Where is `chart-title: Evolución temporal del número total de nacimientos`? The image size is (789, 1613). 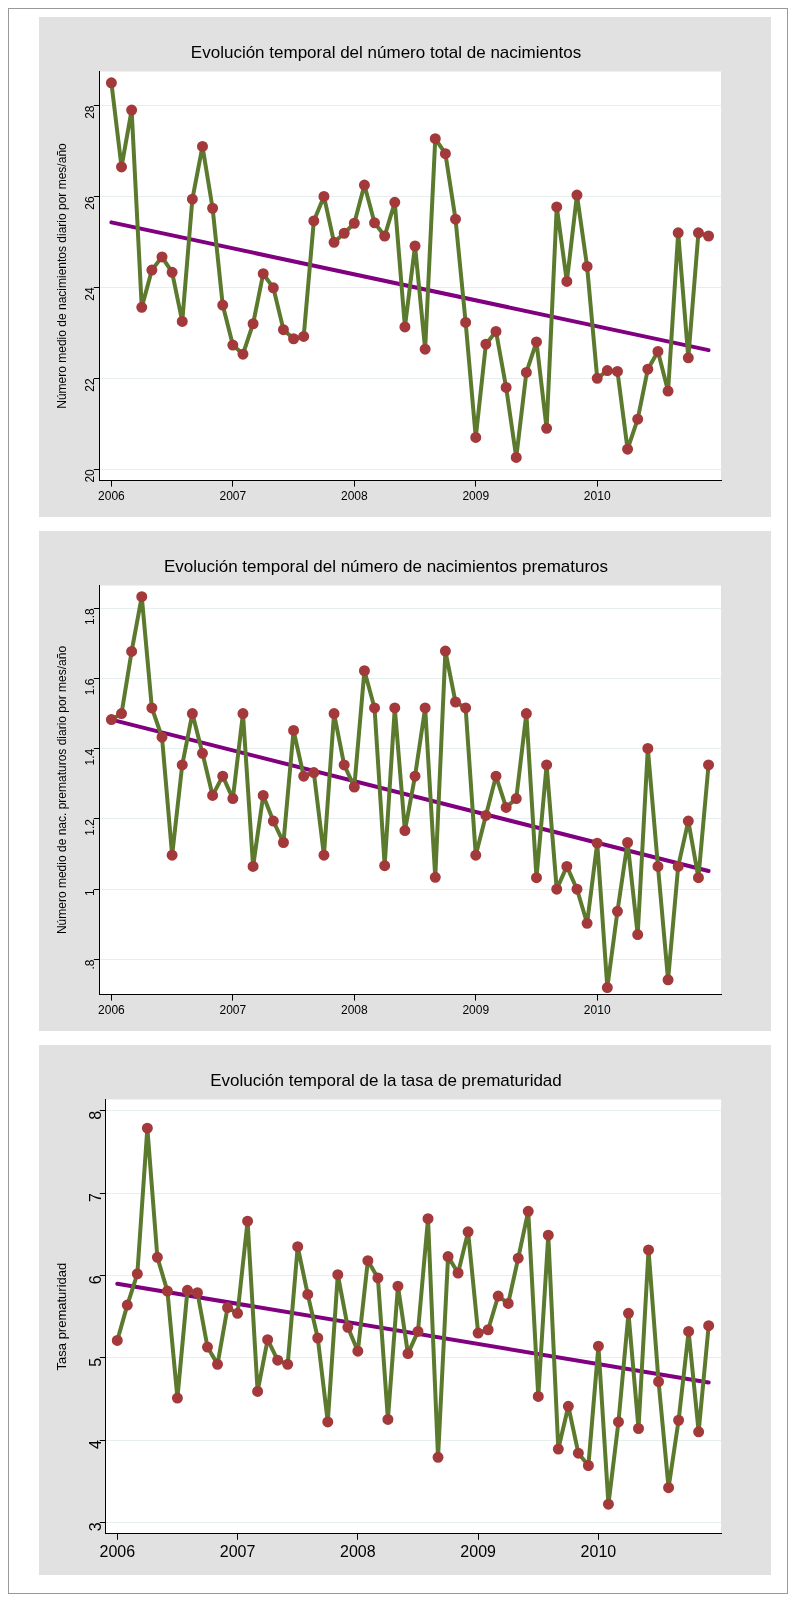
chart-title: Evolución temporal del número total de nacimientos is located at coordinates (386, 52).